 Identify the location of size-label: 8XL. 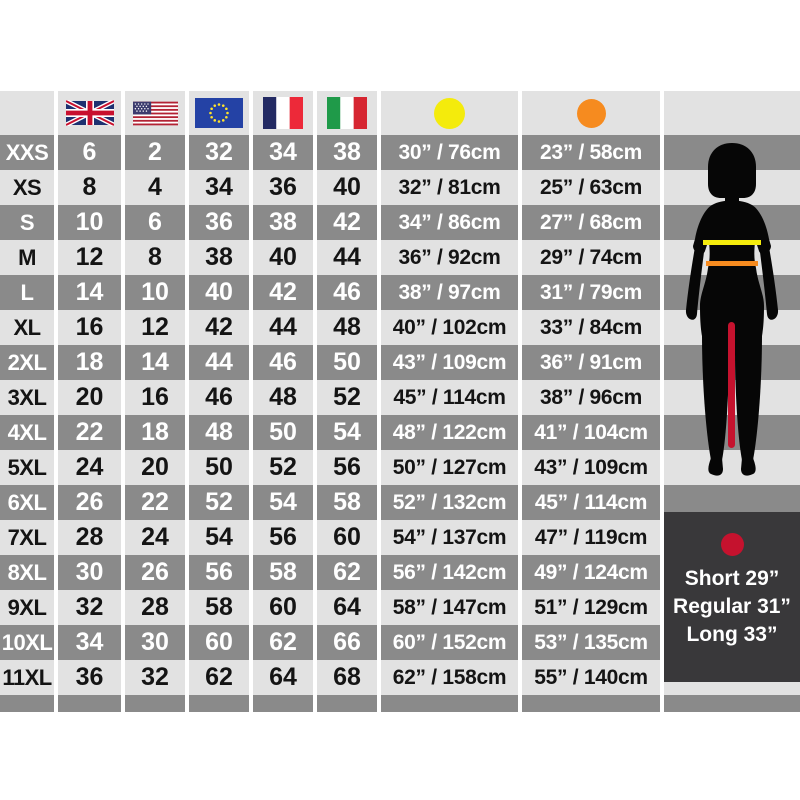
(27, 572).